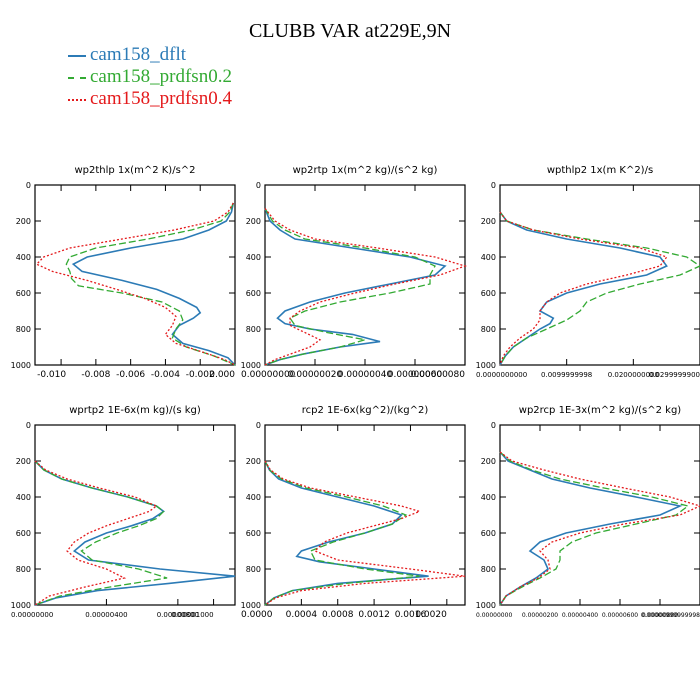 Image resolution: width=700 pixels, height=700 pixels. What do you see at coordinates (77, 78) in the screenshot?
I see `legend-swatch-prdfsn0.2` at bounding box center [77, 78].